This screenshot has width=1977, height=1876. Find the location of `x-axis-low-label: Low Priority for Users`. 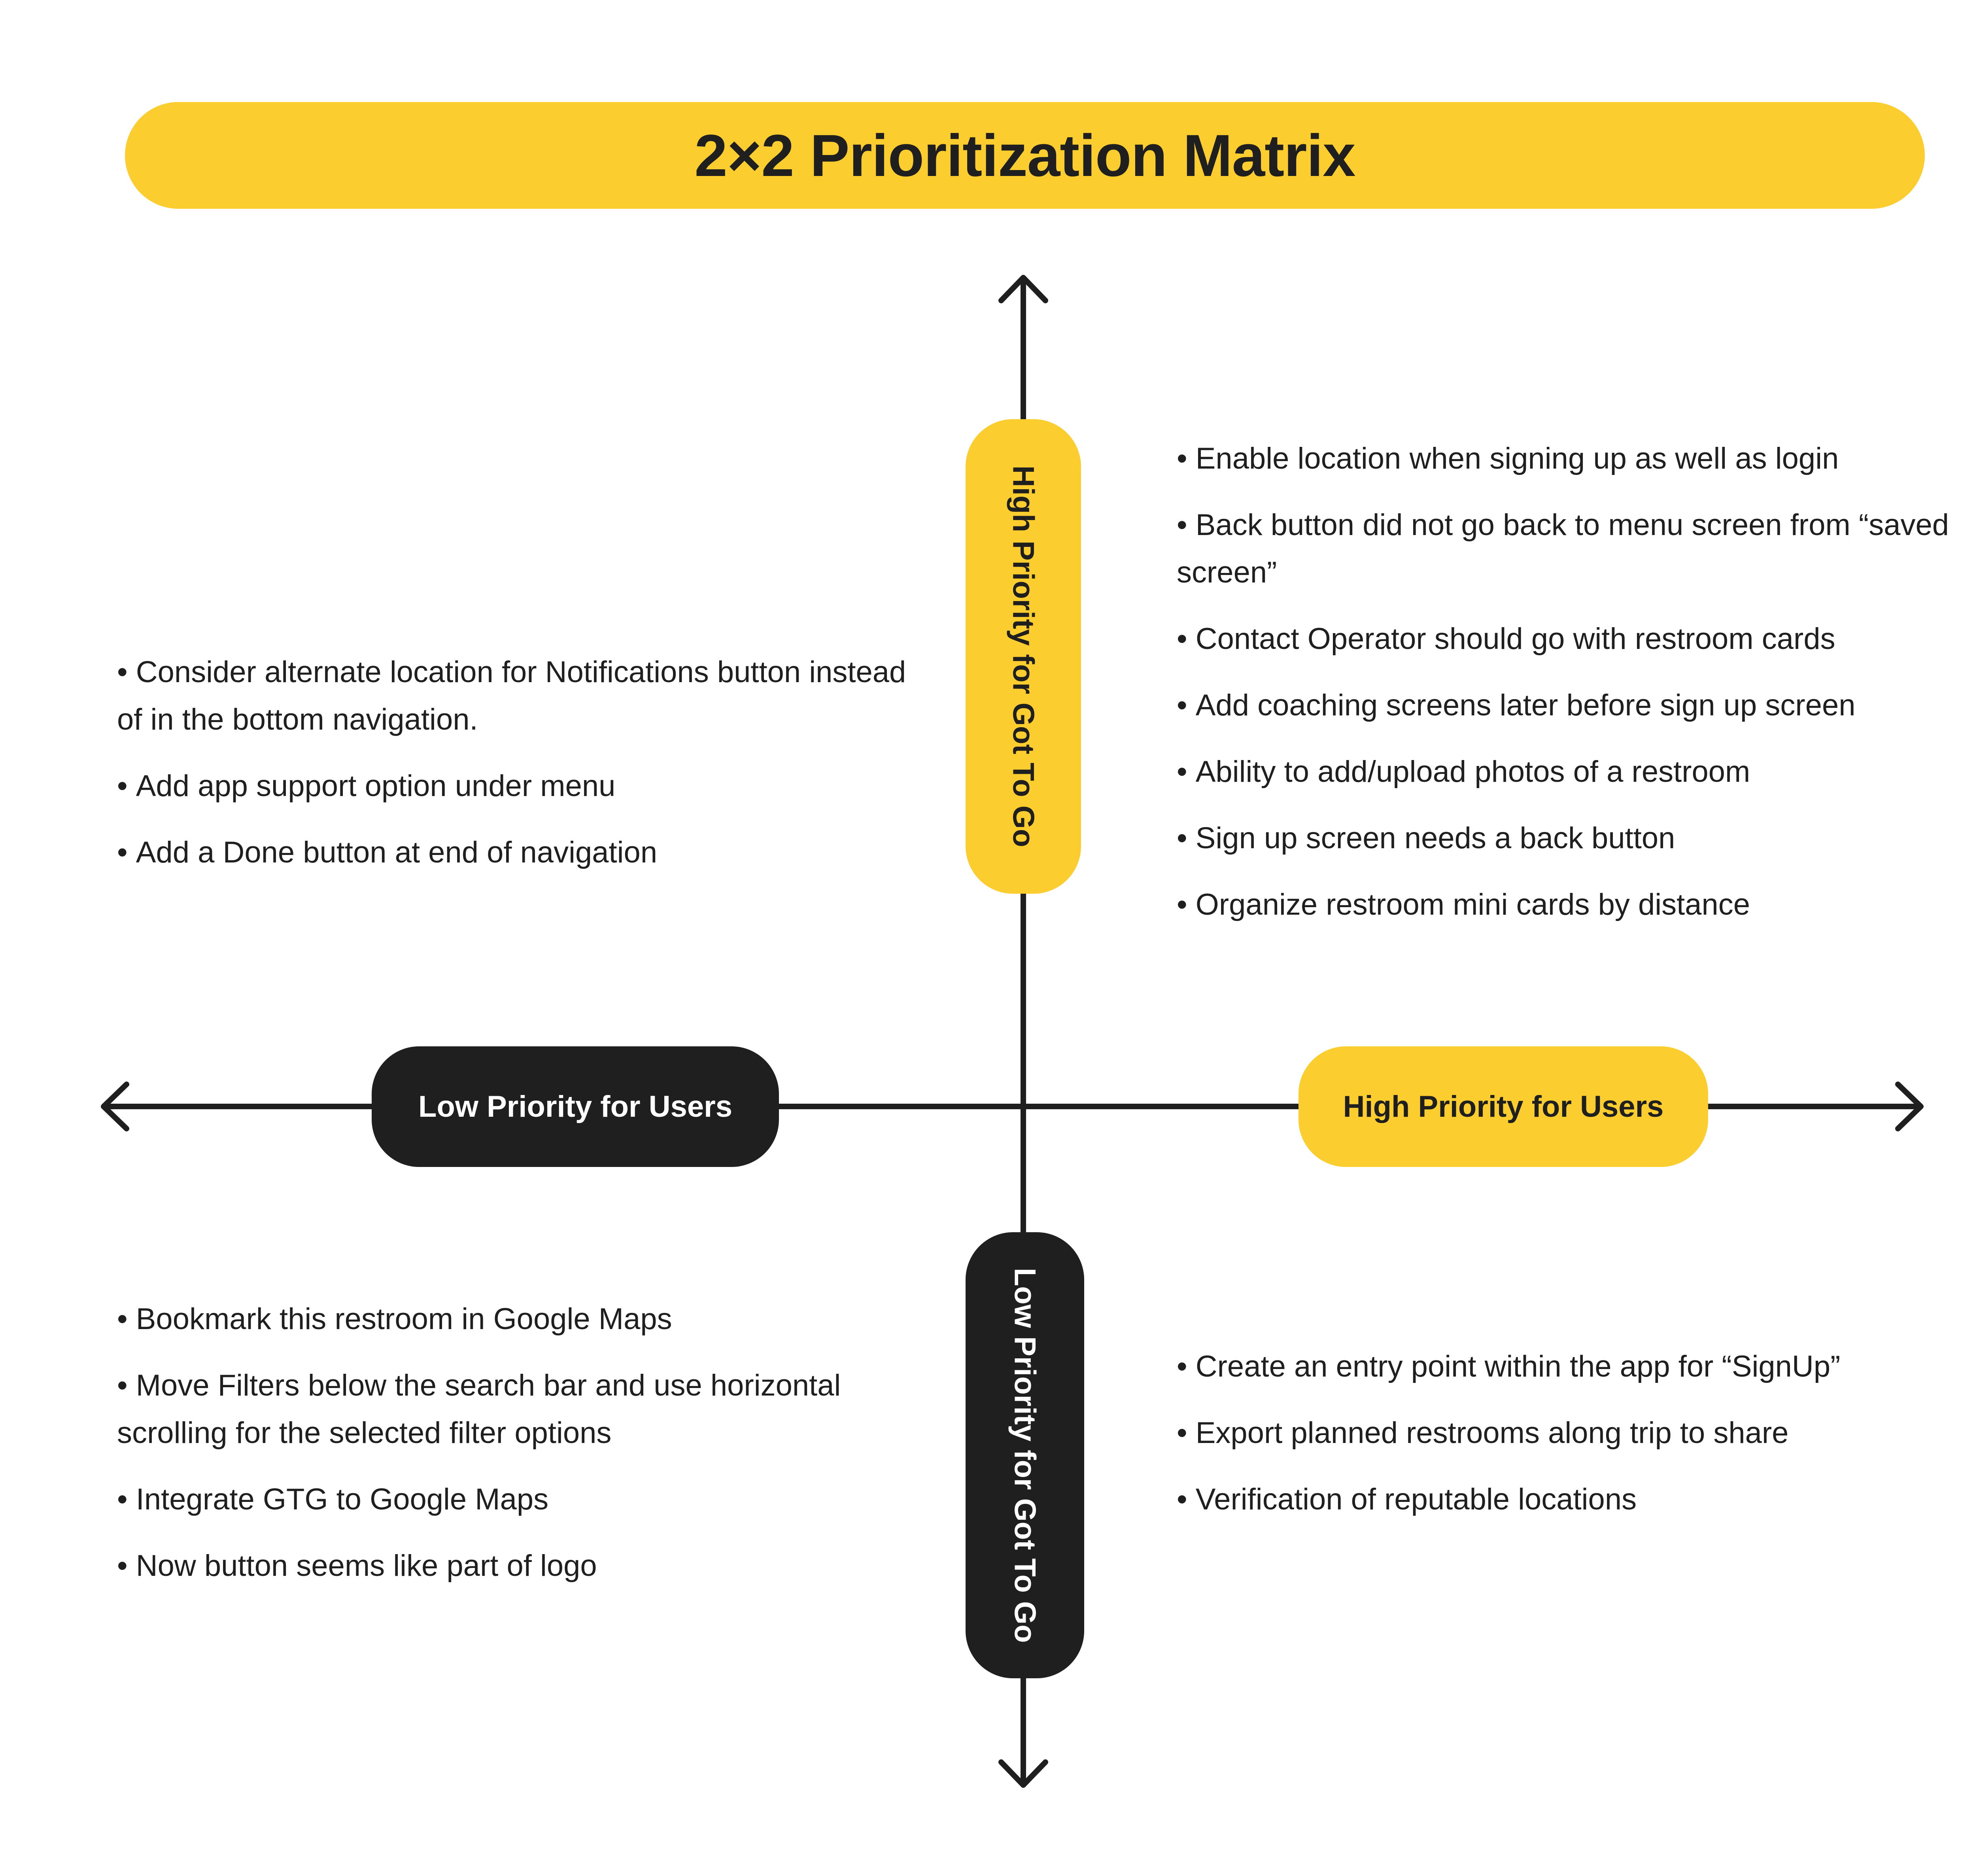

x-axis-low-label: Low Priority for Users is located at coordinates (575, 1106).